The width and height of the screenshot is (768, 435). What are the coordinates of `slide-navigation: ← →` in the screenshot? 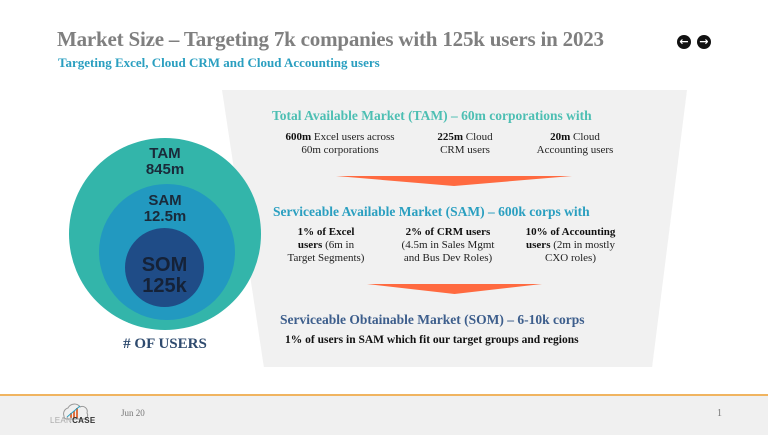 It's located at (694, 42).